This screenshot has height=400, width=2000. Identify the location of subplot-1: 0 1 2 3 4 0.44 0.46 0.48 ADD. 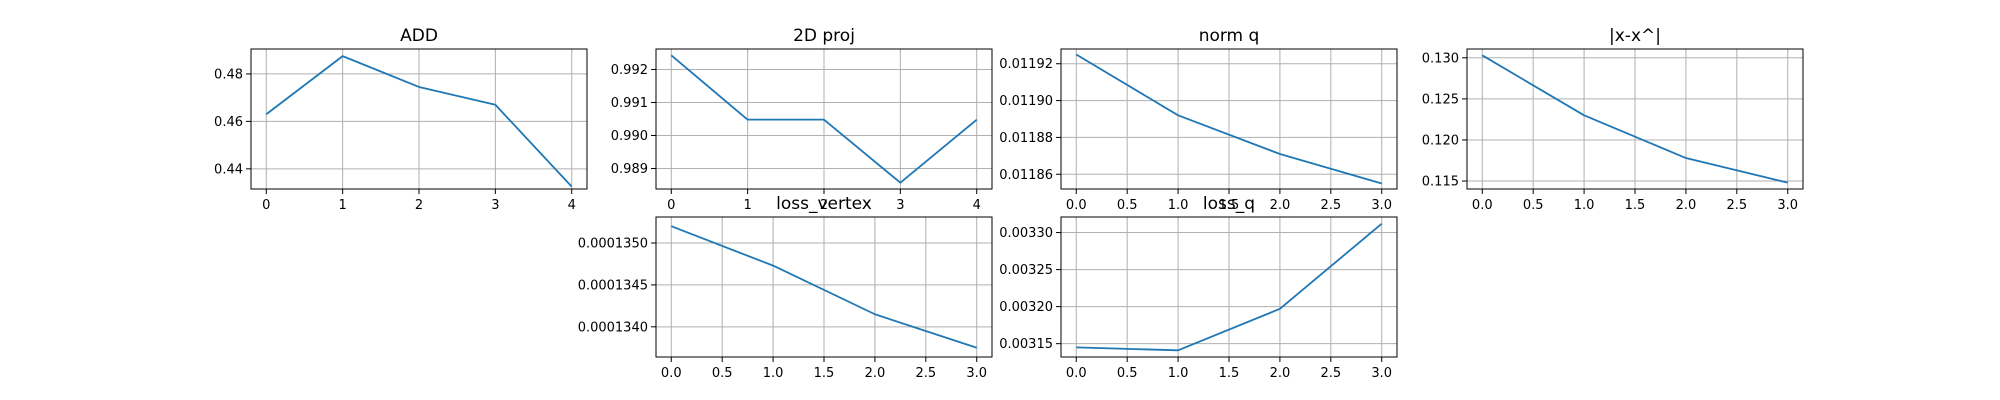
(401, 119).